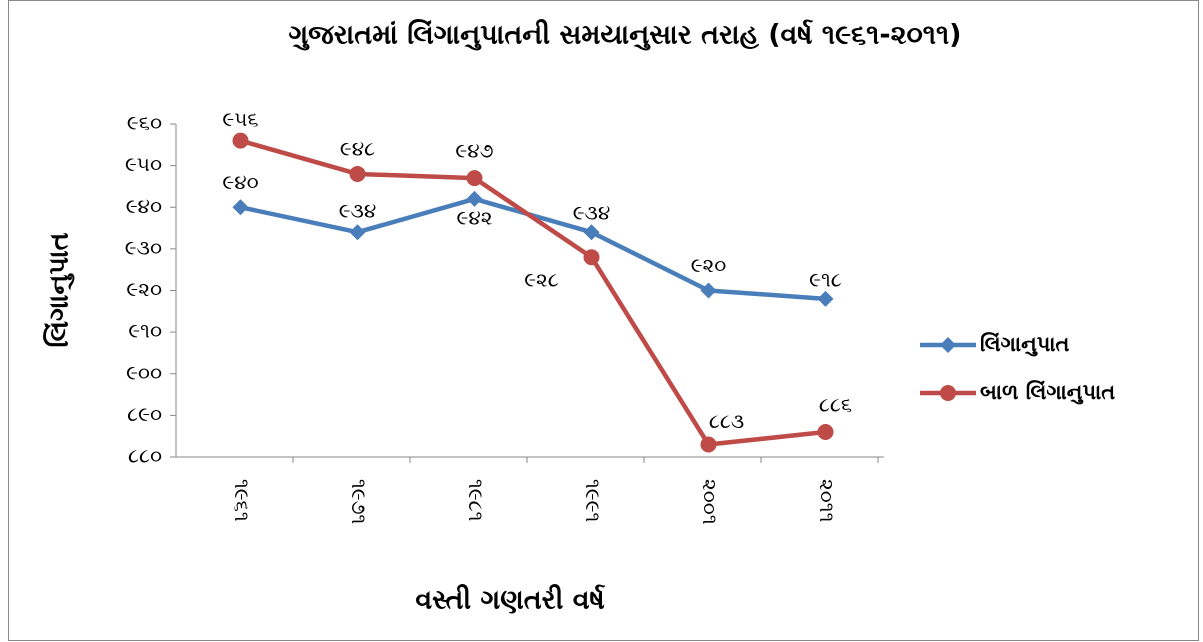 Image resolution: width=1203 pixels, height=642 pixels. Describe the element at coordinates (475, 217) in the screenshot. I see `data-label: ૯૪૨` at that location.